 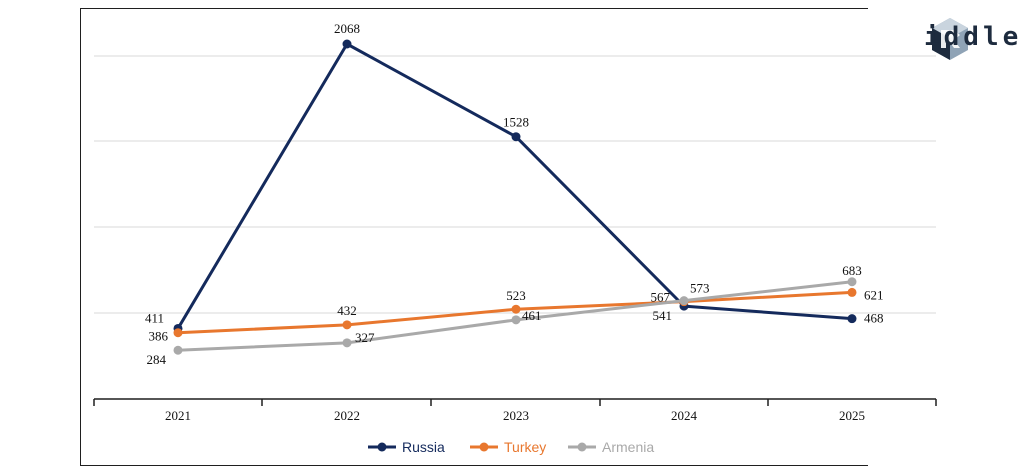 What do you see at coordinates (516, 122) in the screenshot?
I see `data-label-russia-2023: 1528` at bounding box center [516, 122].